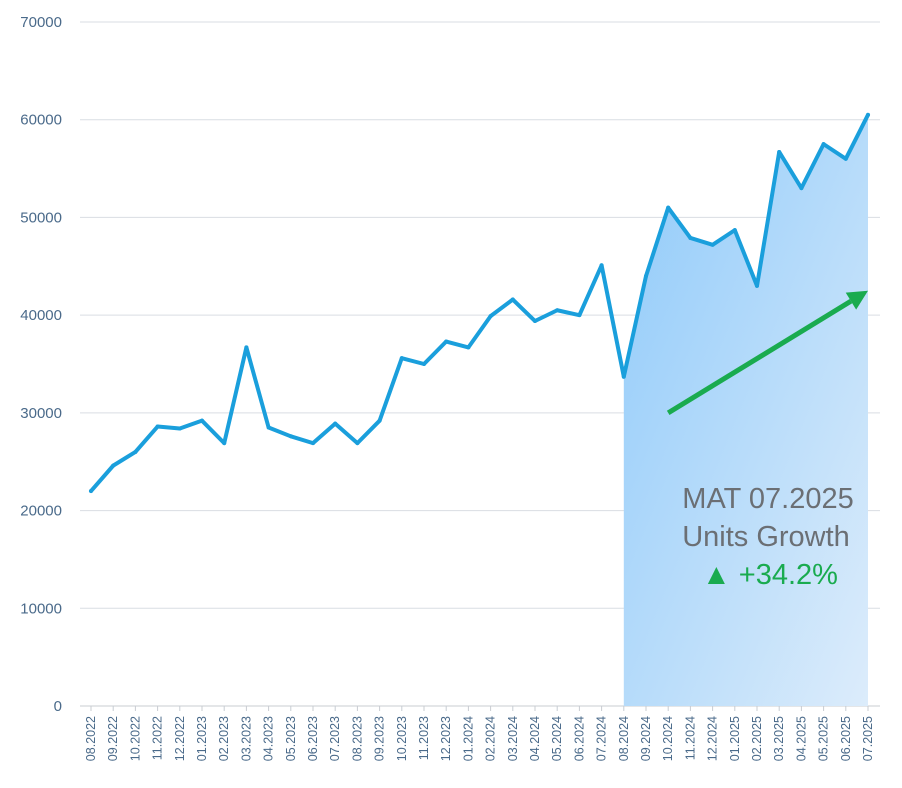 The width and height of the screenshot is (902, 788). I want to click on x-tick-label: 11.2023, so click(424, 738).